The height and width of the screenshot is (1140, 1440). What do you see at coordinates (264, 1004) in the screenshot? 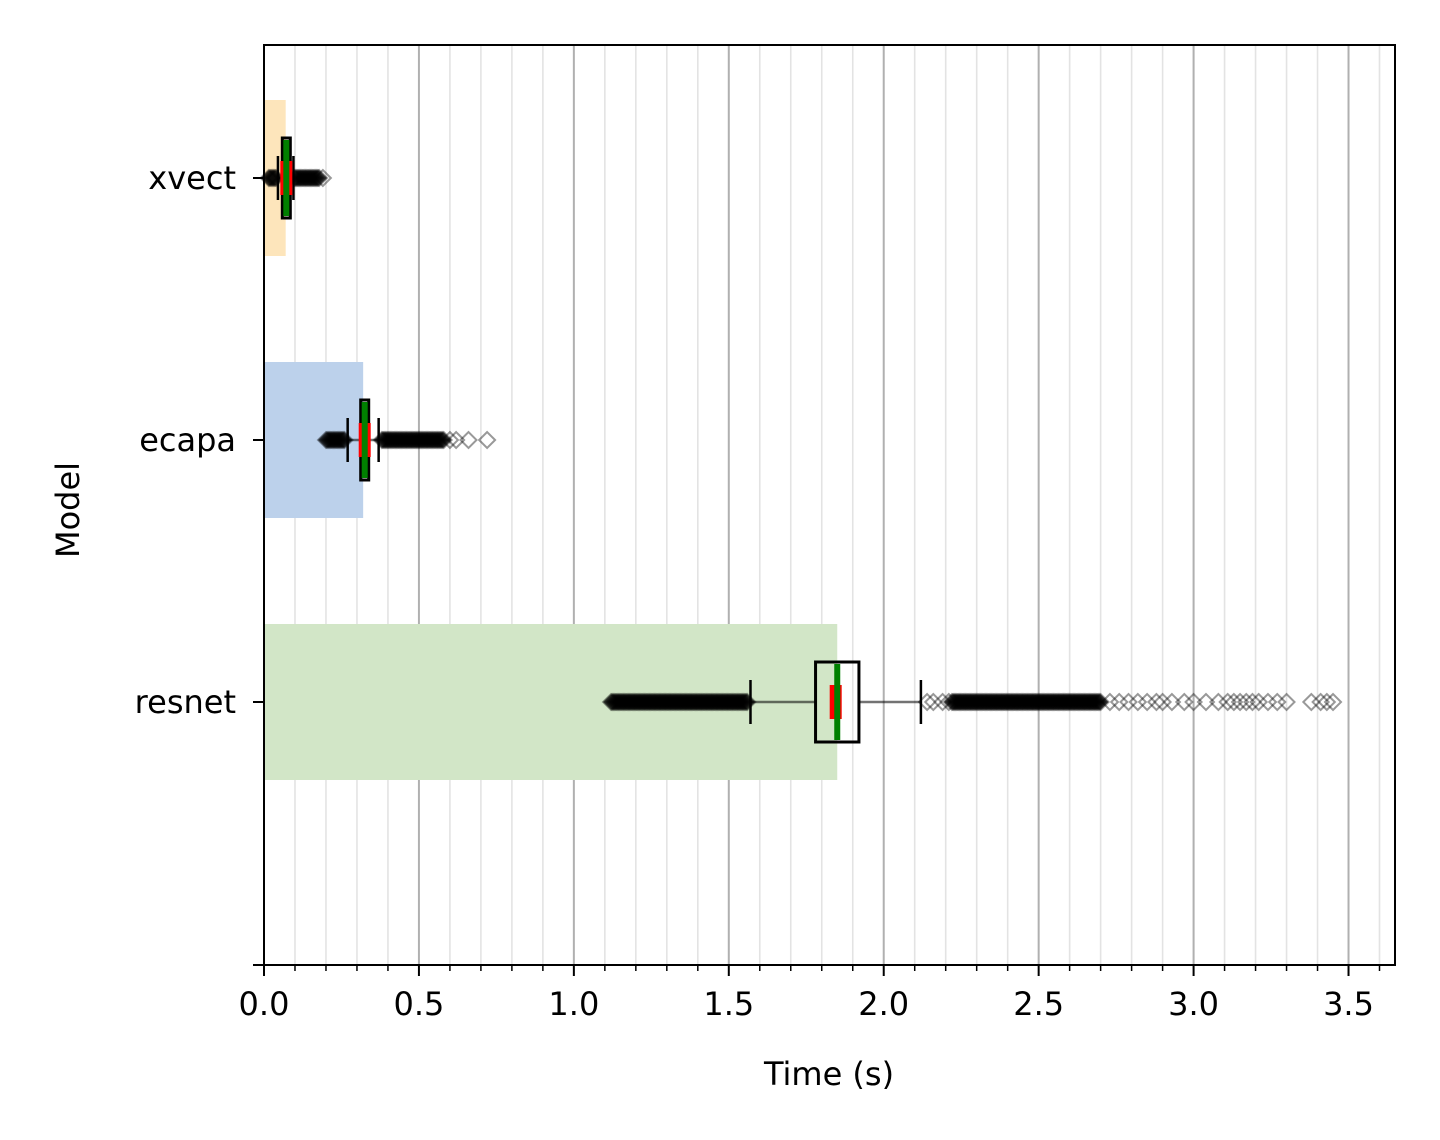
I see `x-tick-label: 0.0` at bounding box center [264, 1004].